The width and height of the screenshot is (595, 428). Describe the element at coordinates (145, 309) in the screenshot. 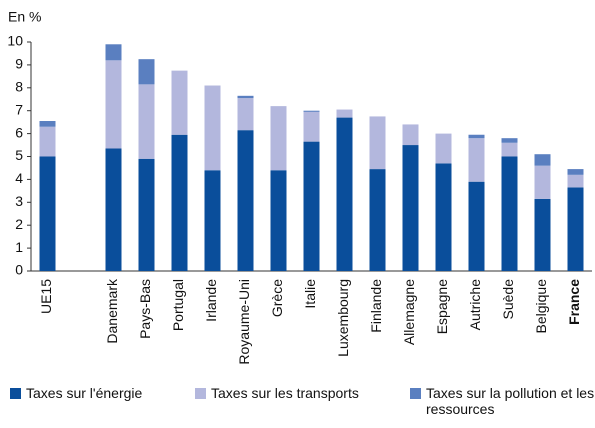

I see `x-tick-label: Pays-Bas` at that location.